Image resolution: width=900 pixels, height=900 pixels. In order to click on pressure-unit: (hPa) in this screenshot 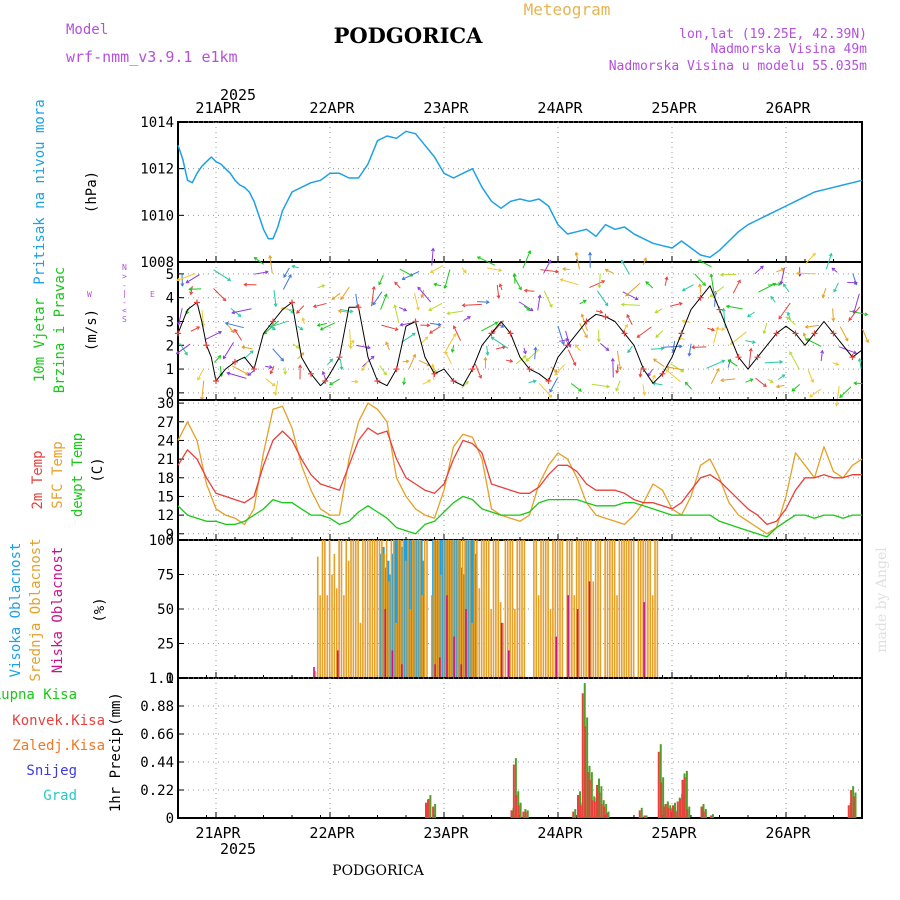, I will do `click(92, 192)`.